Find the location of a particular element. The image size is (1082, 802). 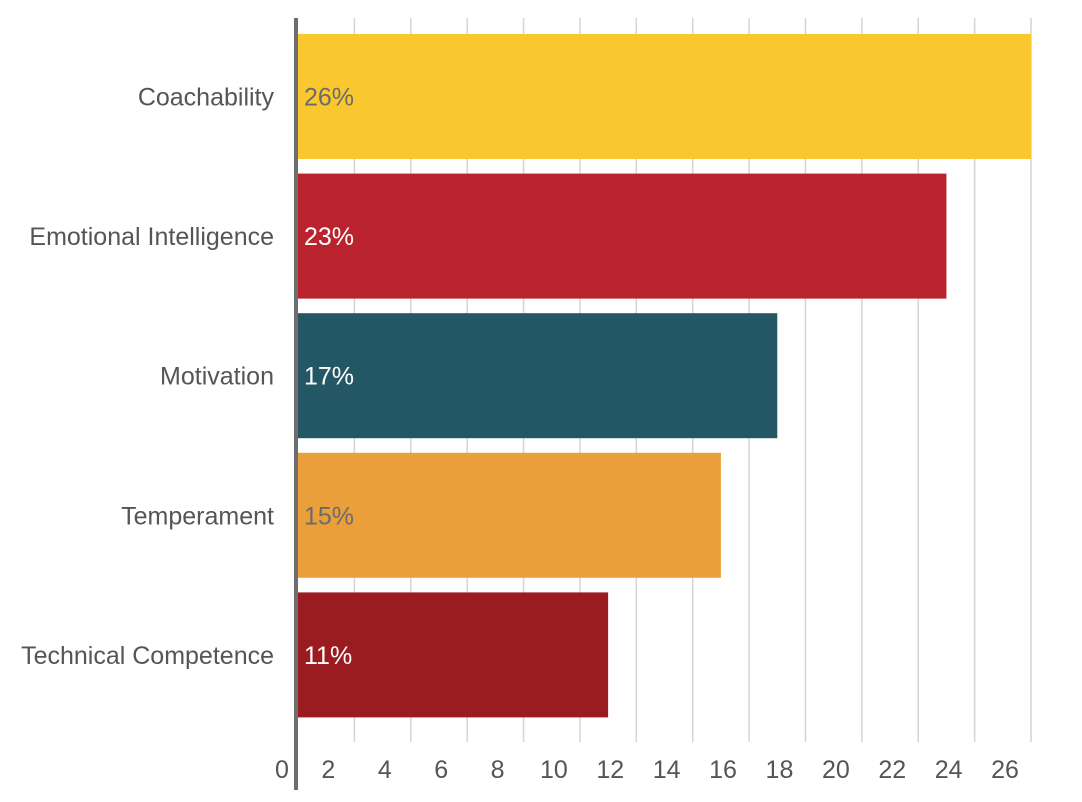

value-labels-group: 26% 23% 17% 15% 11% is located at coordinates (329, 377).